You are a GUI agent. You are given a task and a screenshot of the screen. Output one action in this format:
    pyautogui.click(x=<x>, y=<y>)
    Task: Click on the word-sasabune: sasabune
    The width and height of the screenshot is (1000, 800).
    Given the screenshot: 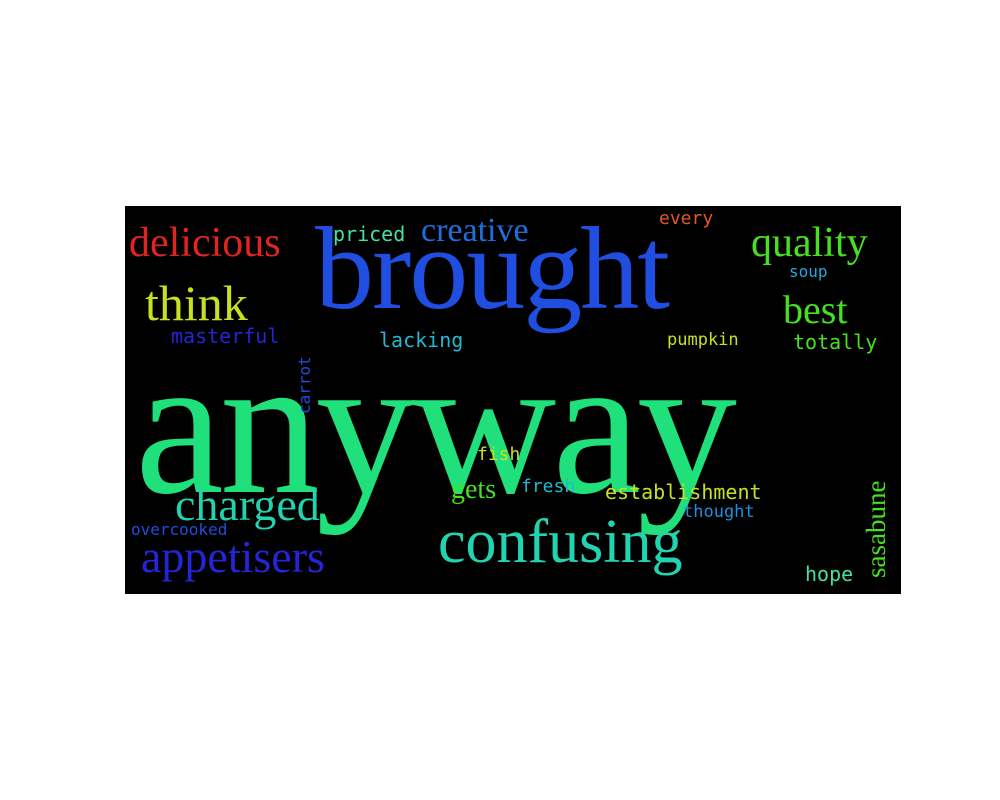 What is the action you would take?
    pyautogui.click(x=876, y=529)
    